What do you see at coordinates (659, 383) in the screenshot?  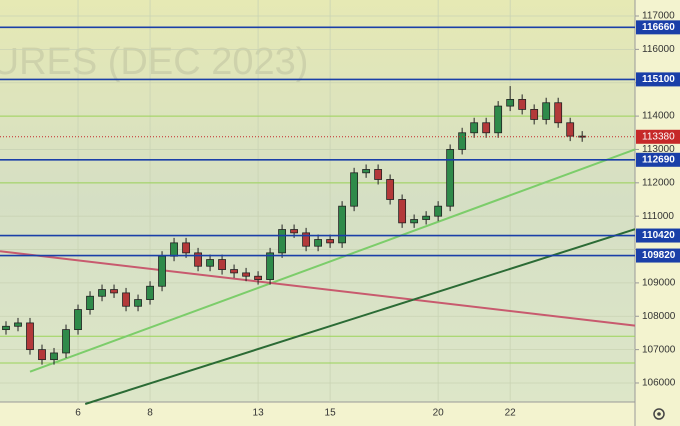 I see `y-tick-label: 106000` at bounding box center [659, 383].